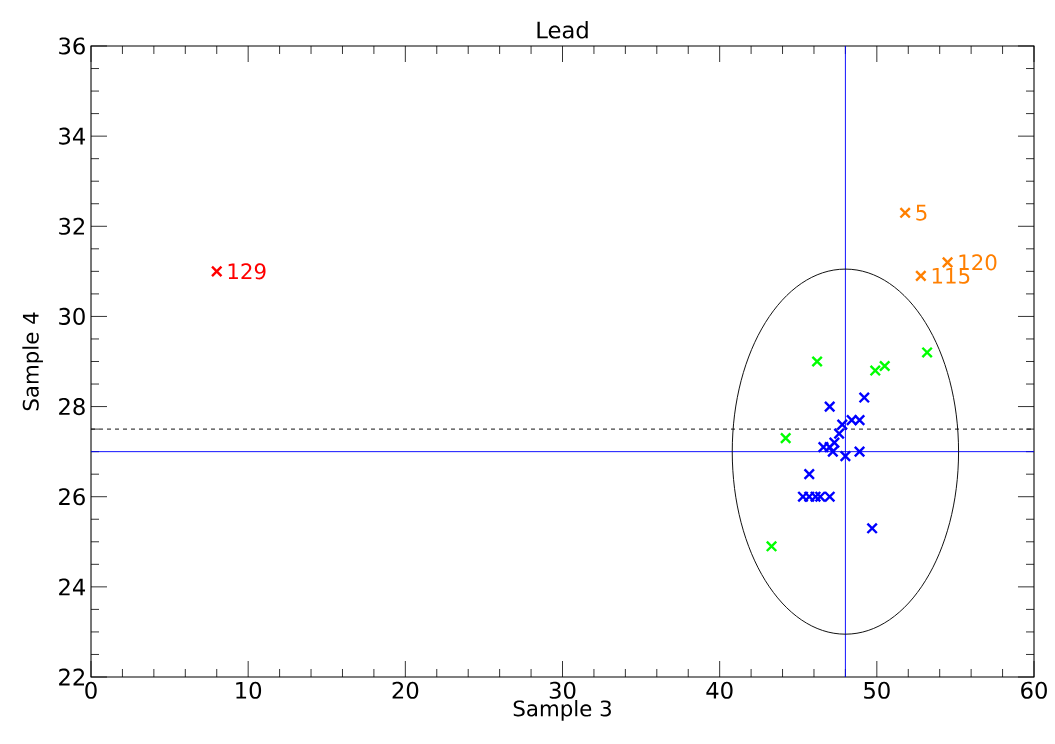 Image resolution: width=1055 pixels, height=744 pixels. Describe the element at coordinates (562, 710) in the screenshot. I see `x-axis-title: Sample 3` at that location.